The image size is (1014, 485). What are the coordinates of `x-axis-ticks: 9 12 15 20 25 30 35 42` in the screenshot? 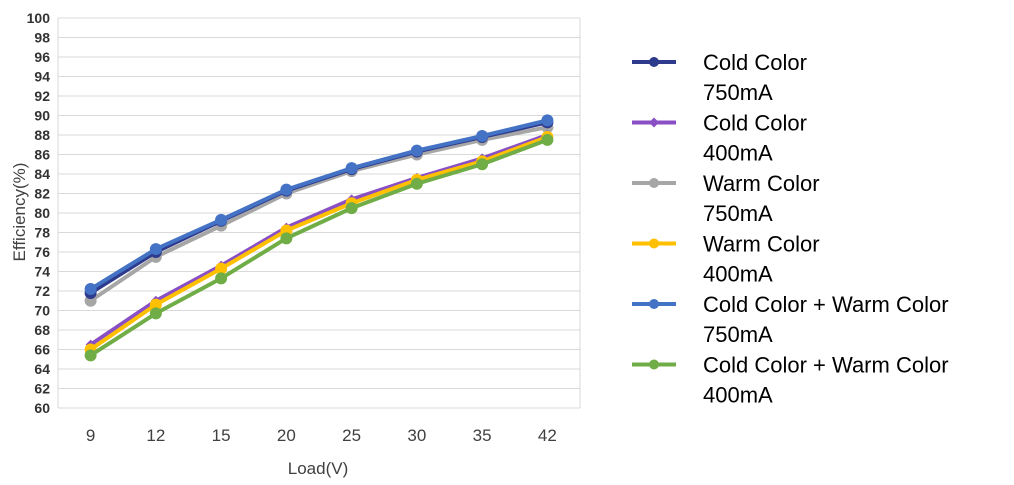 It's located at (321, 435).